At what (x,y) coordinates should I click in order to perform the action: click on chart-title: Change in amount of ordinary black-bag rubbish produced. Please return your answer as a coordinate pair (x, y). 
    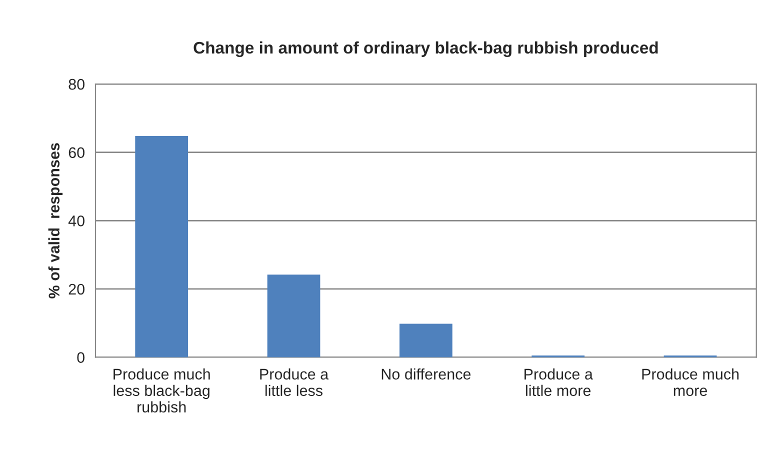
    Looking at the image, I should click on (426, 49).